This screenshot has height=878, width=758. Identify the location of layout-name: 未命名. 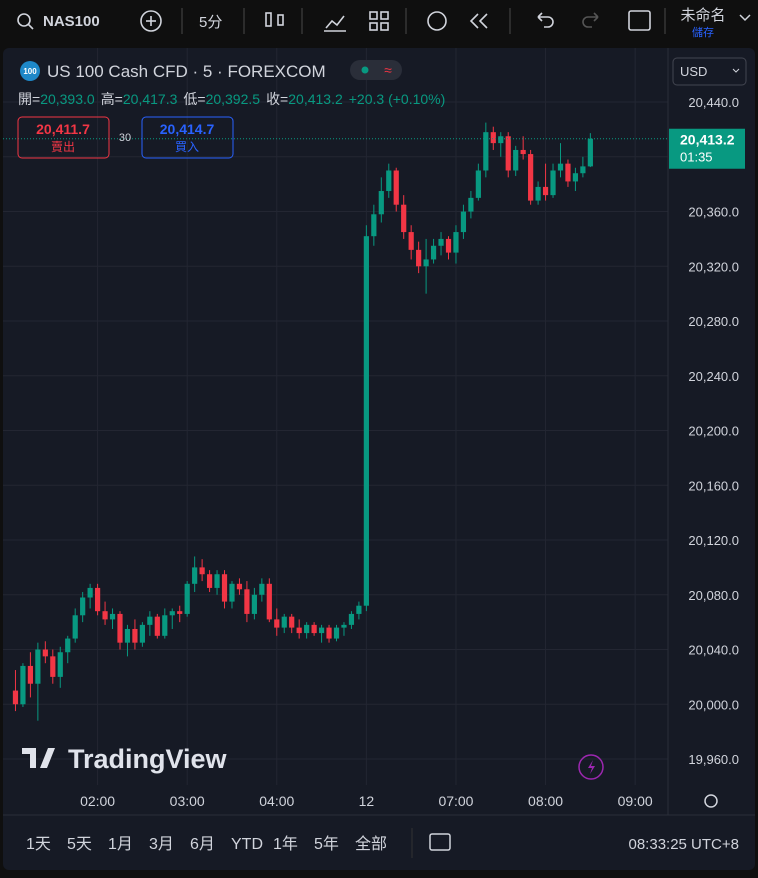
(702, 15).